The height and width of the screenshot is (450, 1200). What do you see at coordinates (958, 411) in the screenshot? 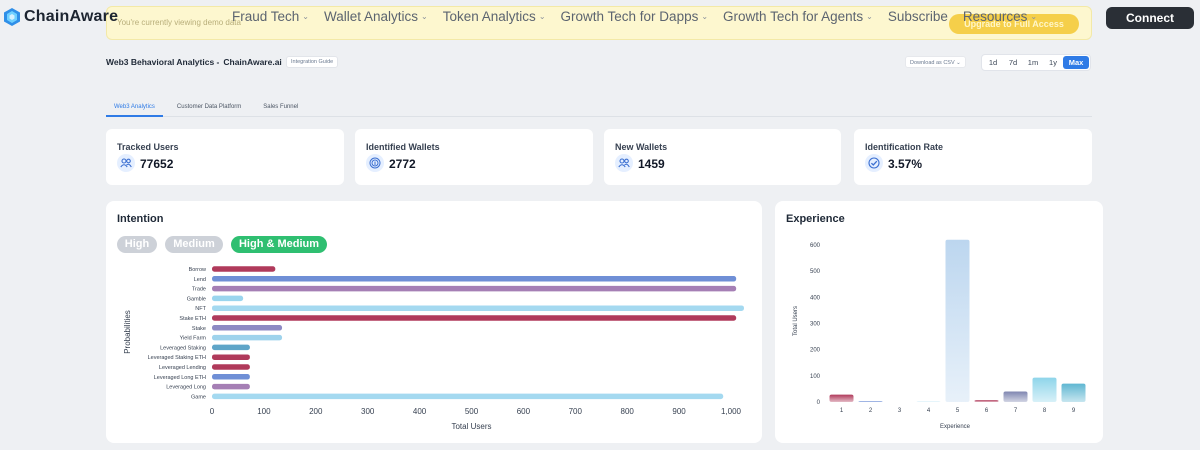
I see `x-tick-label: 5` at bounding box center [958, 411].